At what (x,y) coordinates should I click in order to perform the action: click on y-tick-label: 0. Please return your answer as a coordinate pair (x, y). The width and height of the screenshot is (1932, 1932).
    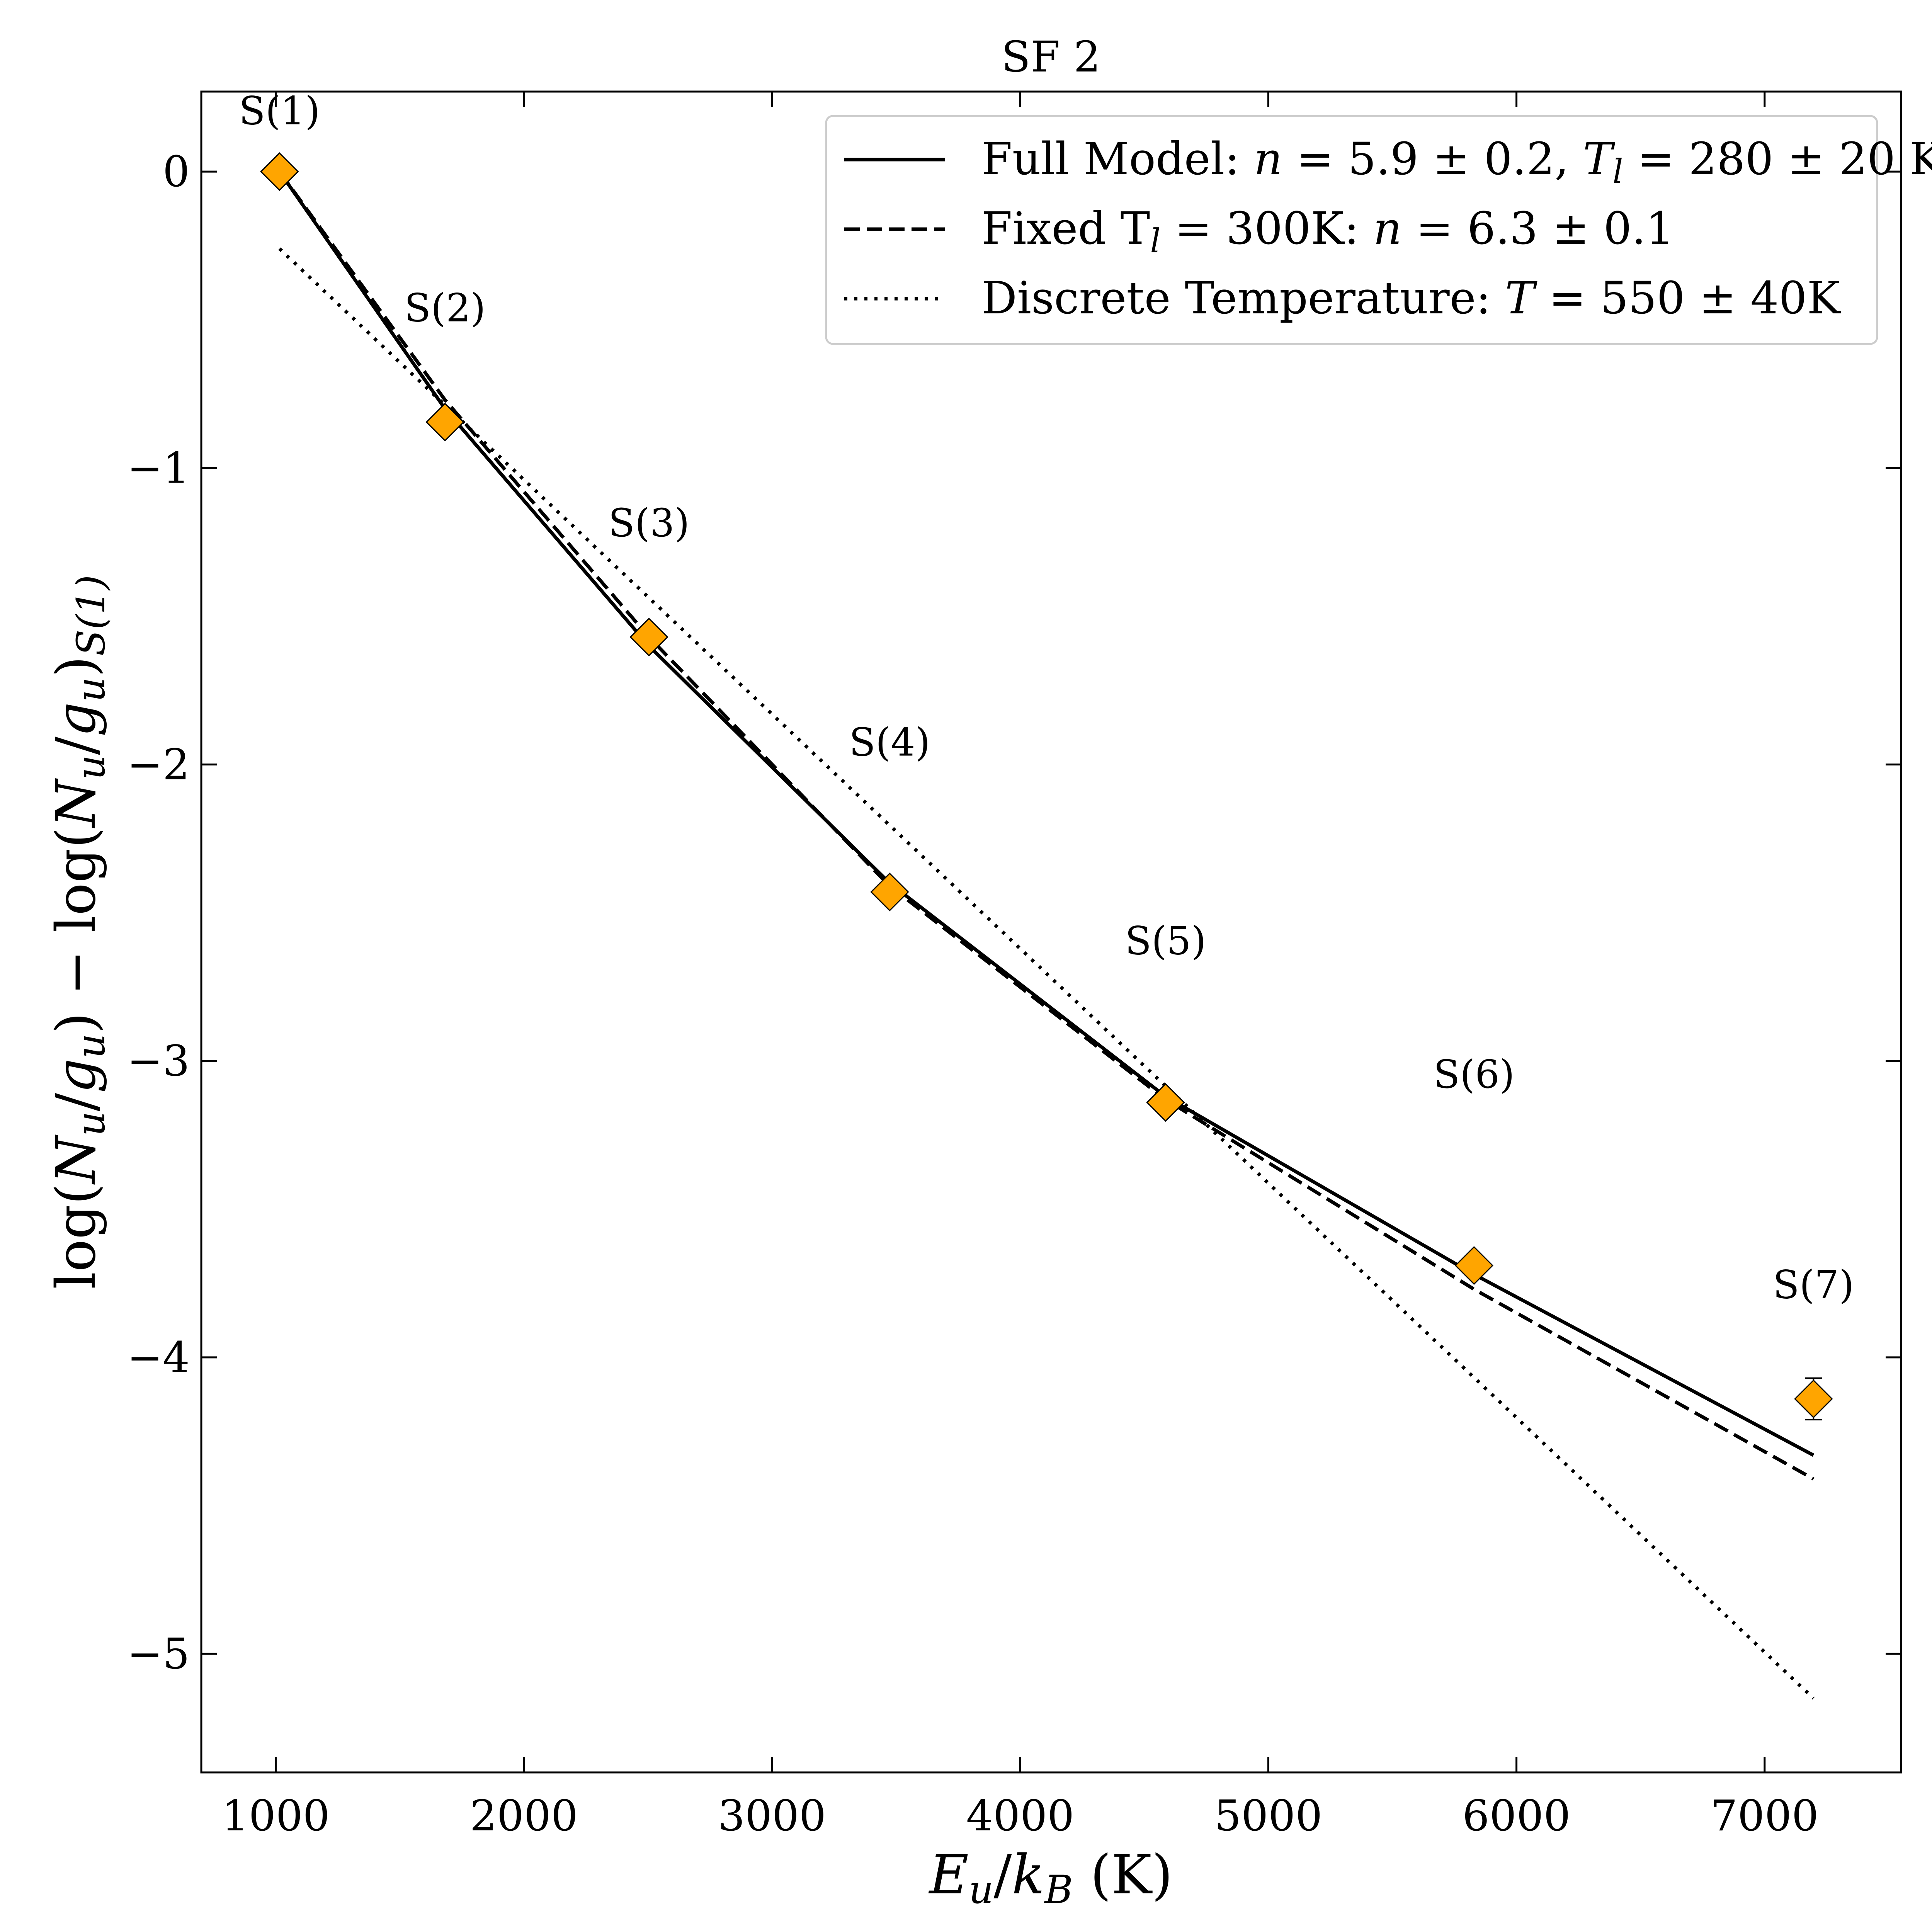
    Looking at the image, I should click on (176, 171).